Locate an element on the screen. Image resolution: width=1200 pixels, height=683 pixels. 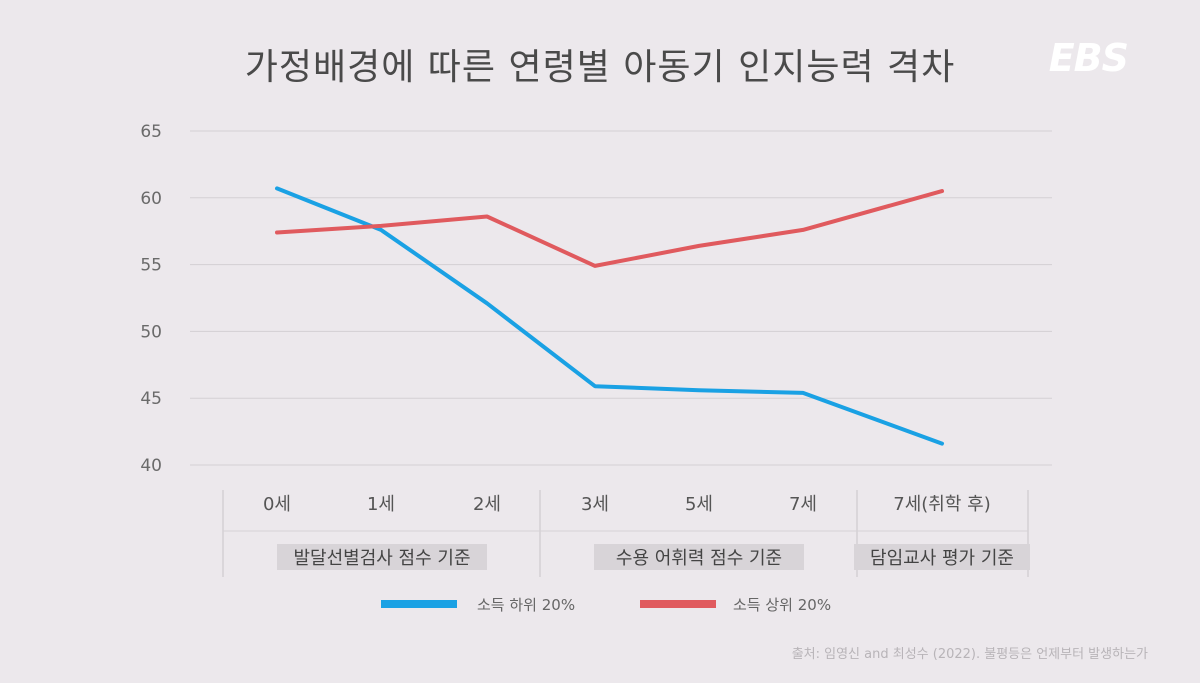
group-label: 수용 어휘력 점수 기준 is located at coordinates (699, 558).